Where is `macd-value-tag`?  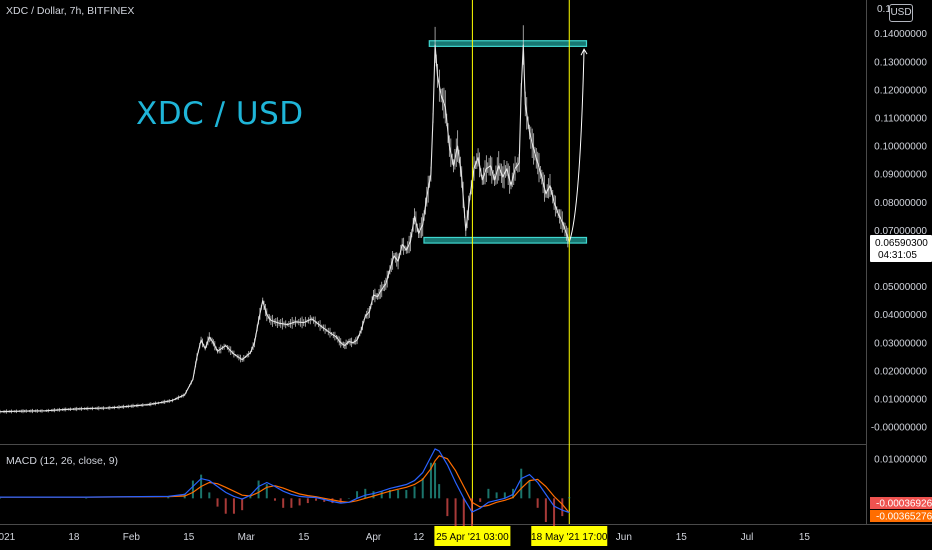 macd-value-tag is located at coordinates (901, 503).